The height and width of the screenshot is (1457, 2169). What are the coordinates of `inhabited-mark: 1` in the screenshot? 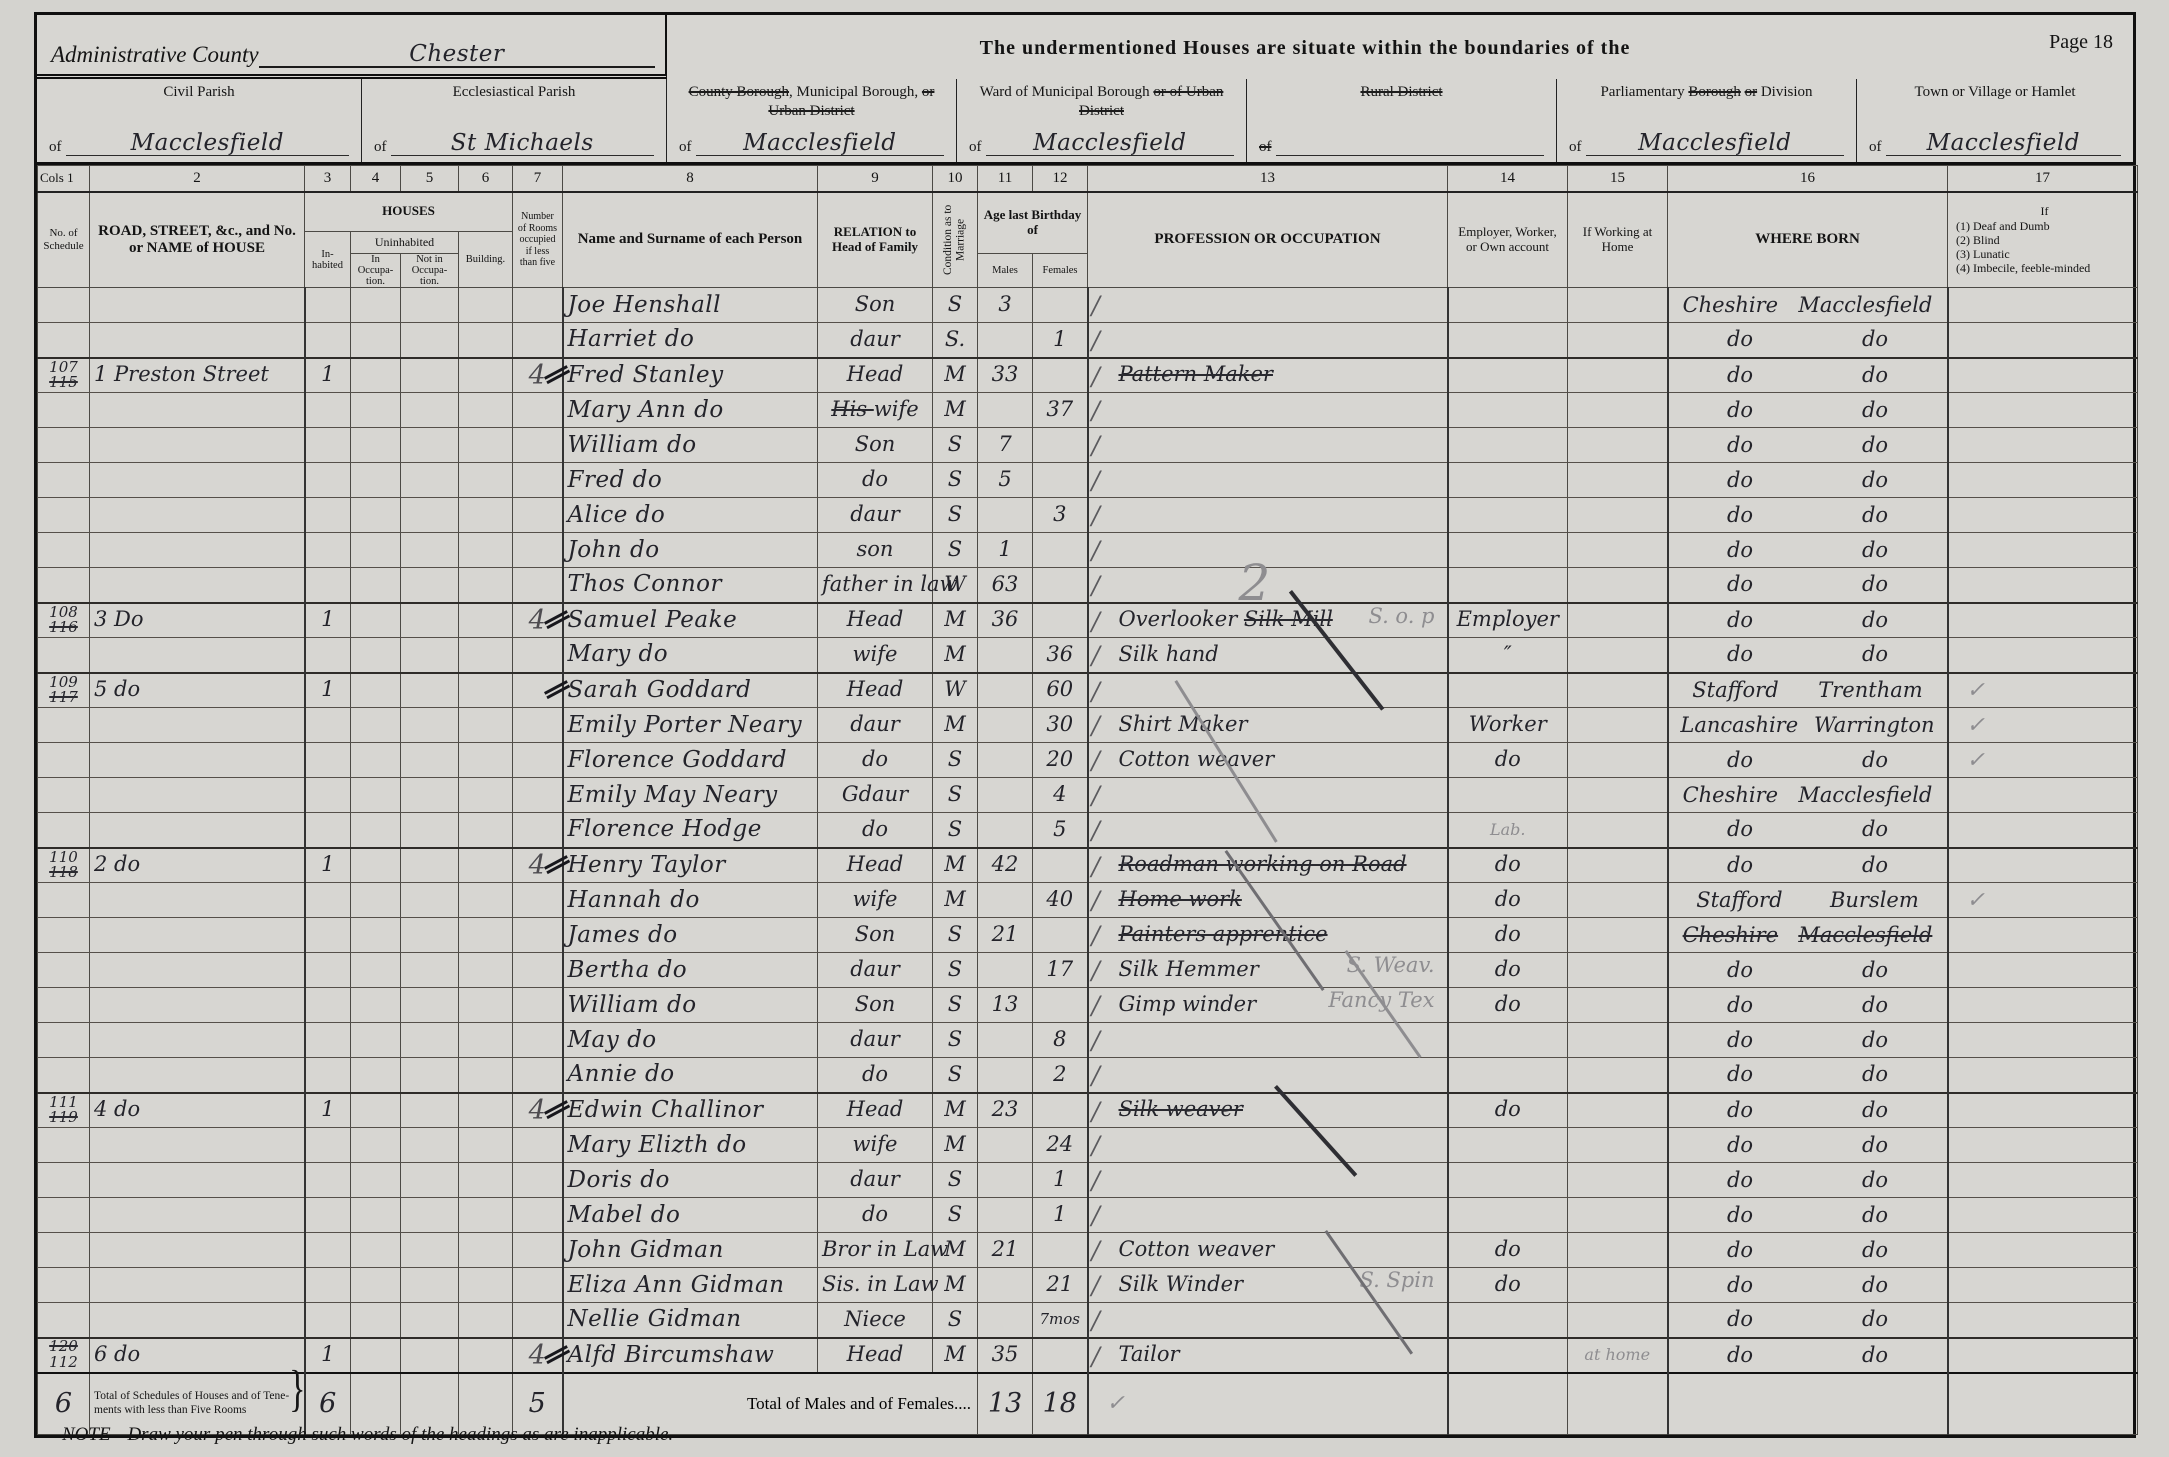 It's located at (328, 374).